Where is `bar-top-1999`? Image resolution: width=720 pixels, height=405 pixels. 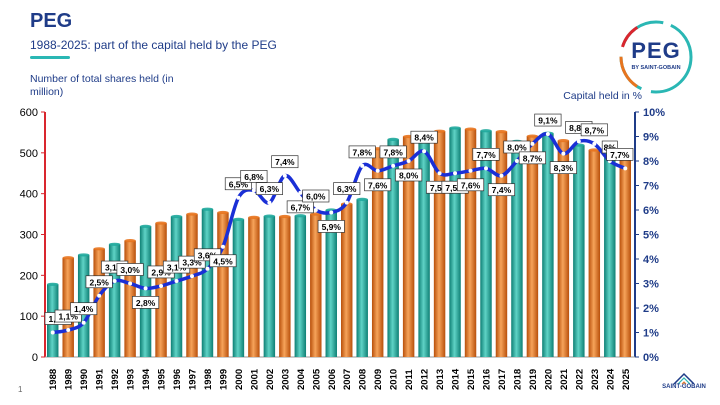 bar-top-1999 is located at coordinates (223, 212).